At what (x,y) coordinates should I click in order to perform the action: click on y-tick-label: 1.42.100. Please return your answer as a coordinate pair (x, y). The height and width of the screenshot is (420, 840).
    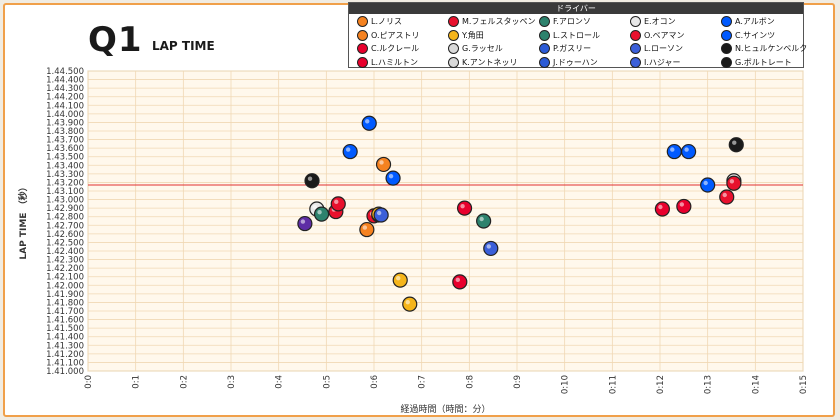
    Looking at the image, I should click on (65, 278).